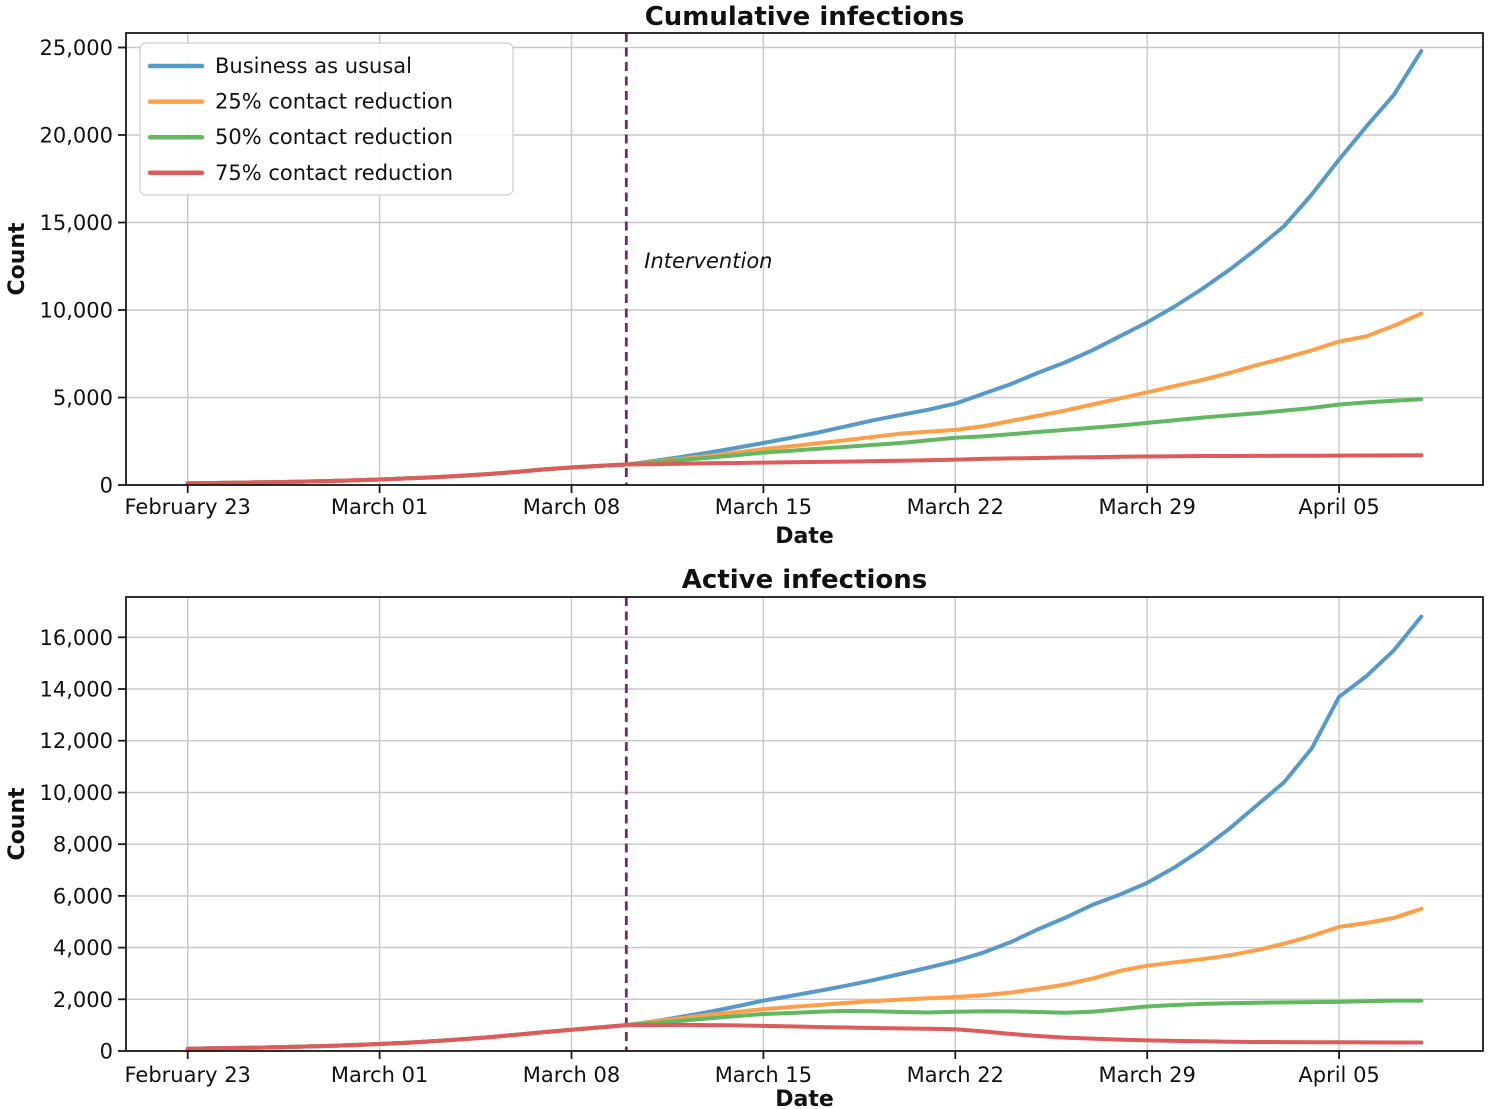 The height and width of the screenshot is (1109, 1488). I want to click on legend-label-25-contact-reduction: 25% contact reduction, so click(334, 102).